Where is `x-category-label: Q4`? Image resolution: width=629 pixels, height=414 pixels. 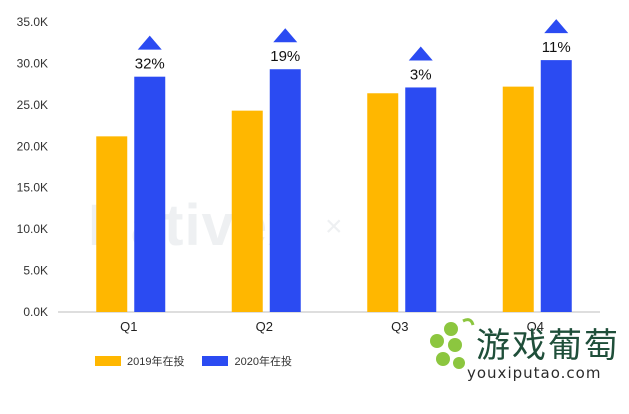 x-category-label: Q4 is located at coordinates (535, 326).